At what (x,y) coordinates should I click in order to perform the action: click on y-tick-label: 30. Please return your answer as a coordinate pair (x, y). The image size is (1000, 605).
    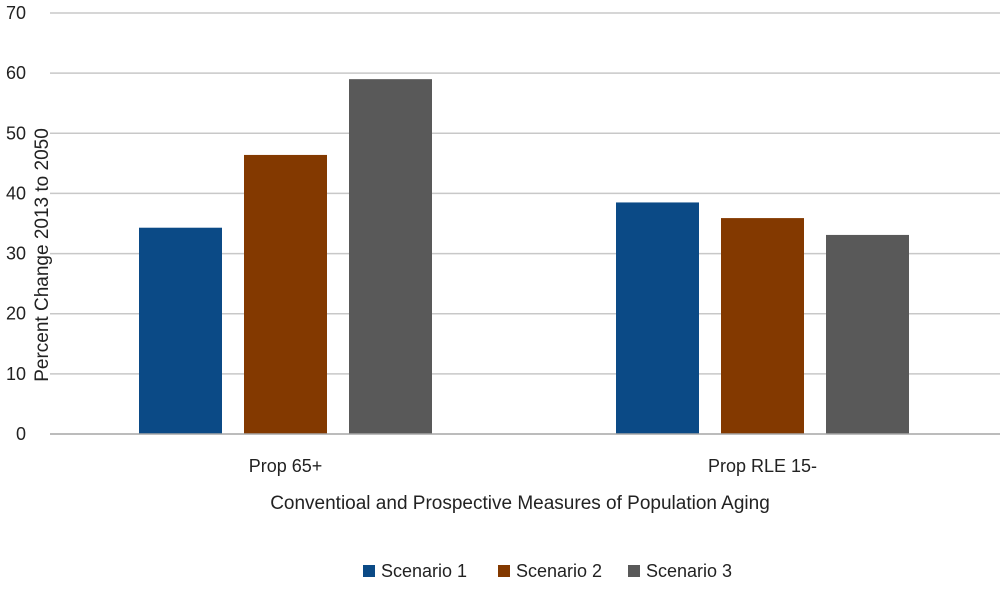
    Looking at the image, I should click on (16, 254).